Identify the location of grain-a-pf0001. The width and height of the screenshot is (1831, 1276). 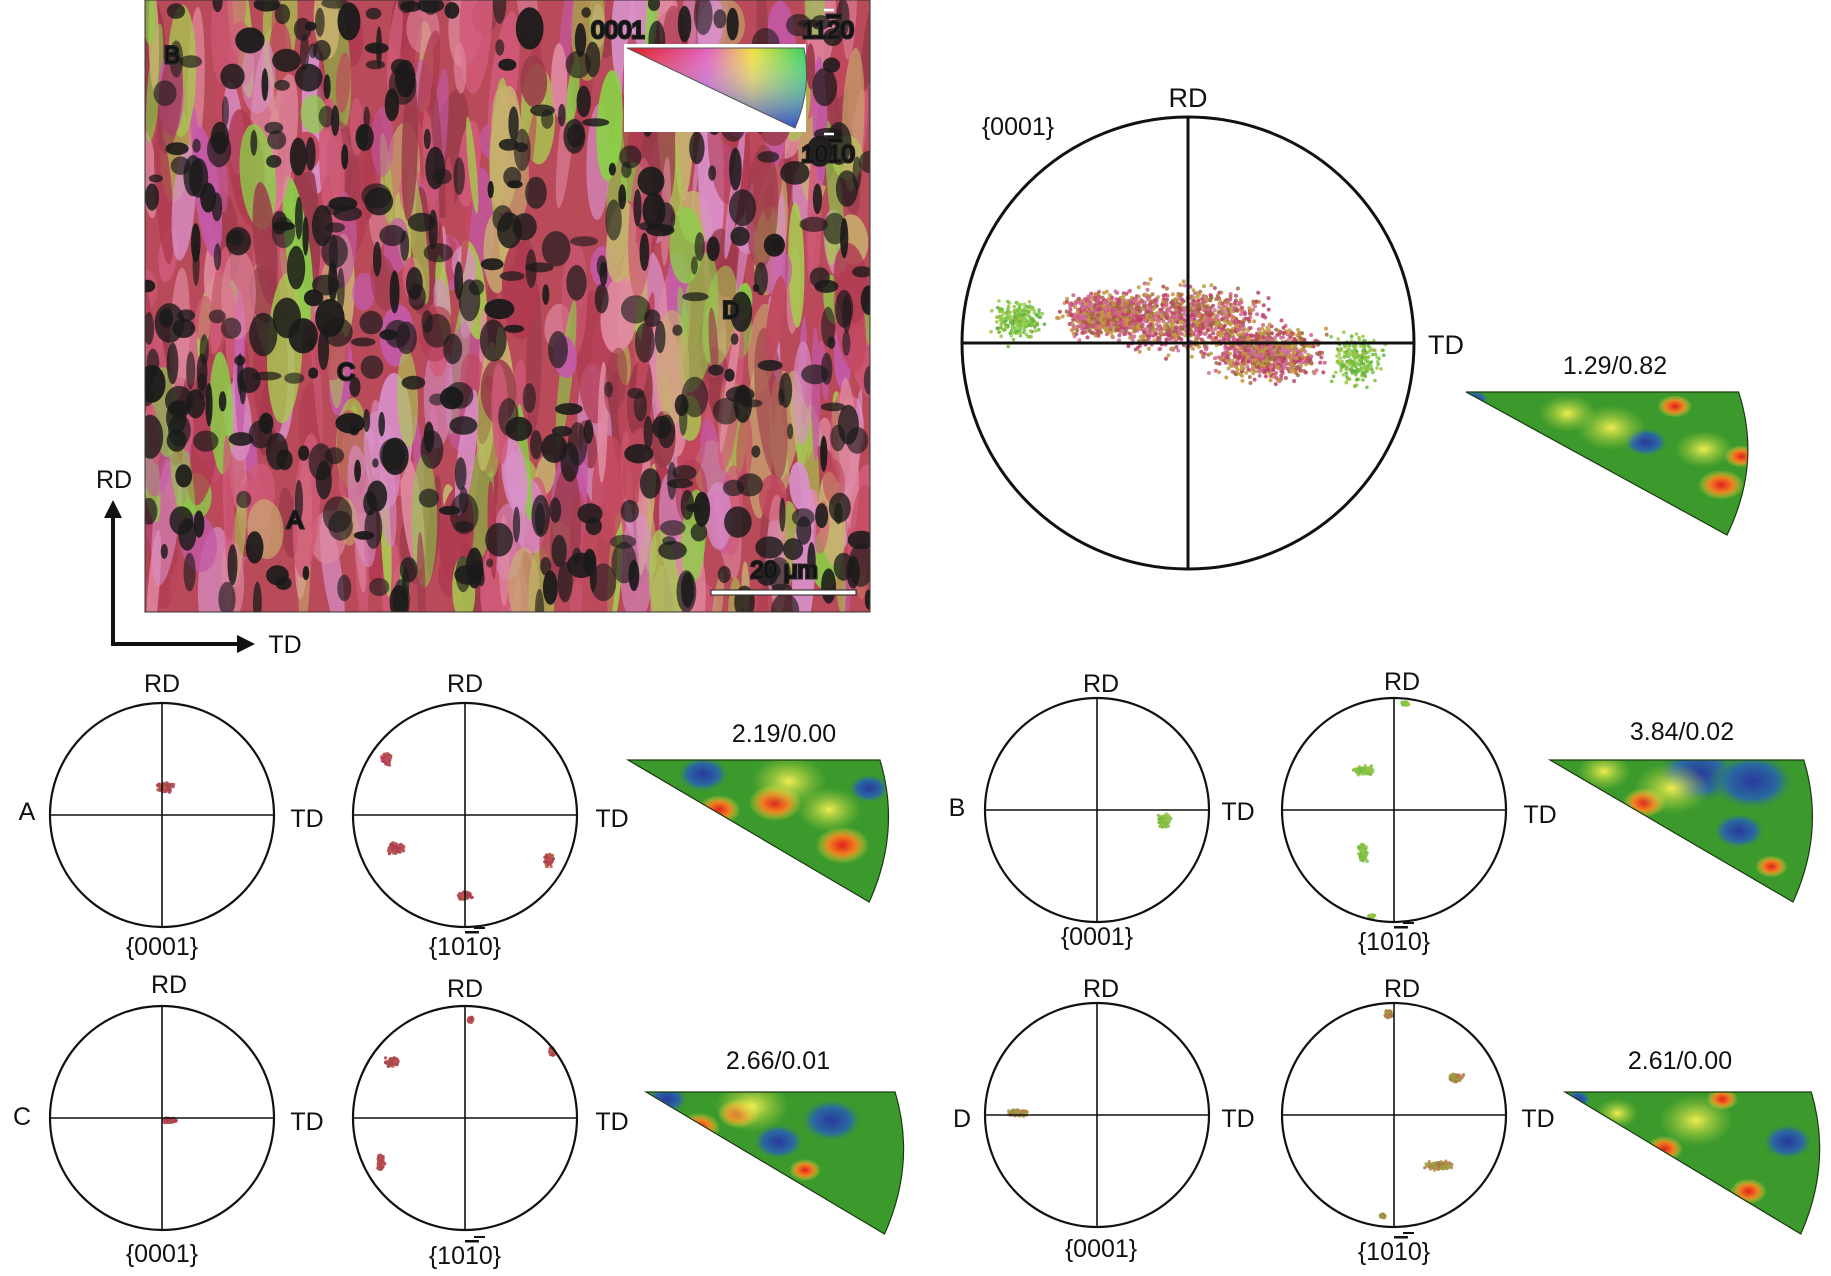
(162, 815).